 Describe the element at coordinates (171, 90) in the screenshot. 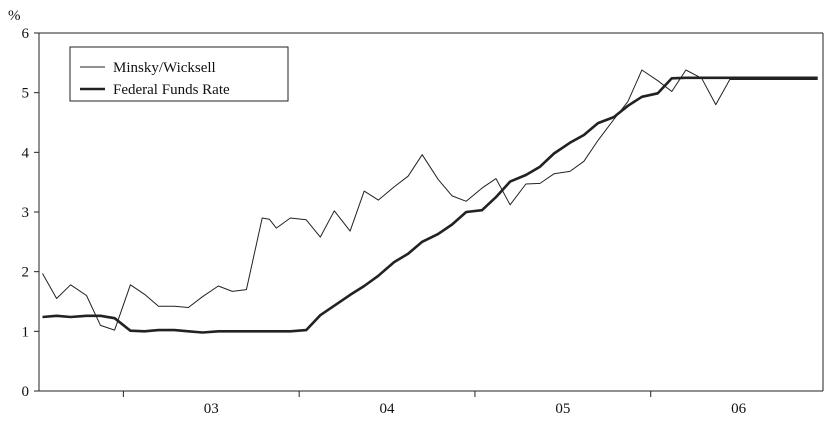

I see `legend-label-federal-funds-rate: Federal Funds Rate` at that location.